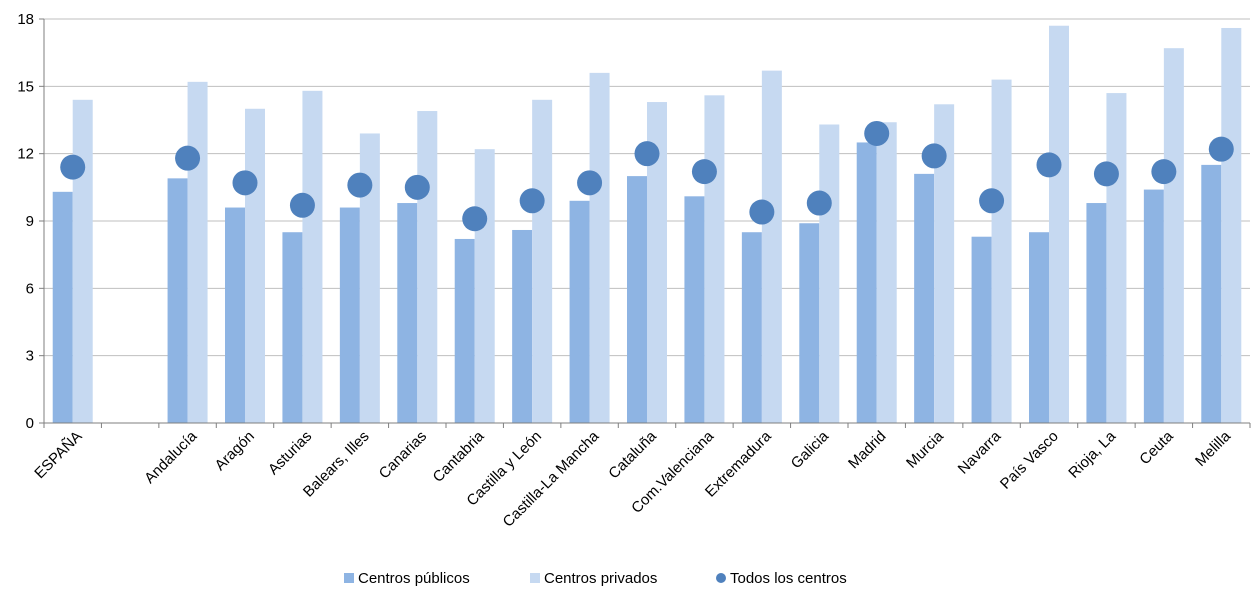  I want to click on x-tick-label: Galicia, so click(810, 449).